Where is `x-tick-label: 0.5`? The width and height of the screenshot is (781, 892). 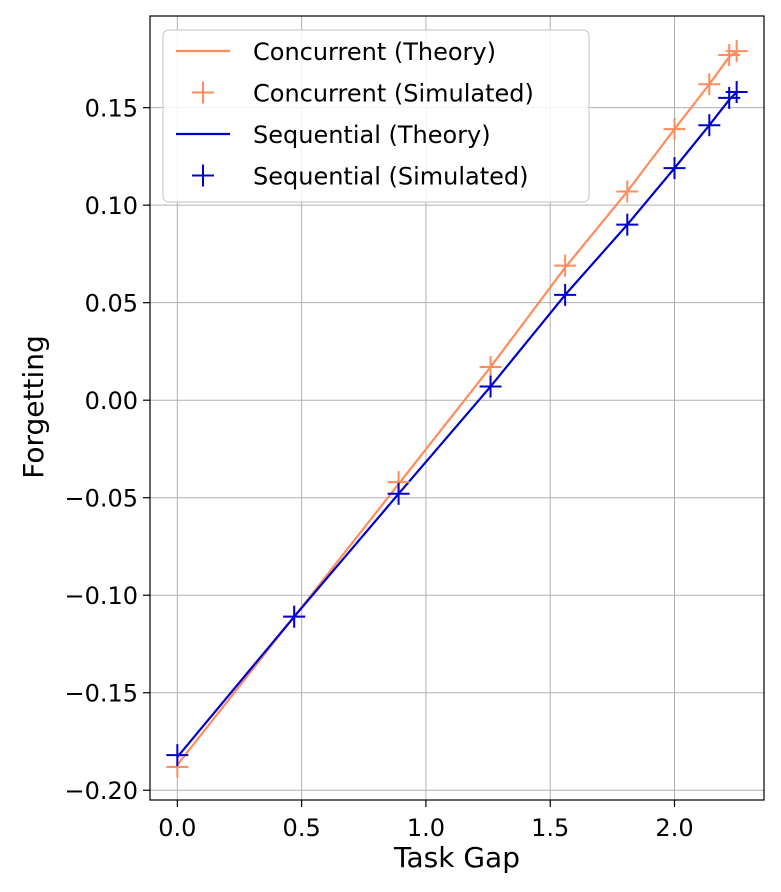
x-tick-label: 0.5 is located at coordinates (302, 828).